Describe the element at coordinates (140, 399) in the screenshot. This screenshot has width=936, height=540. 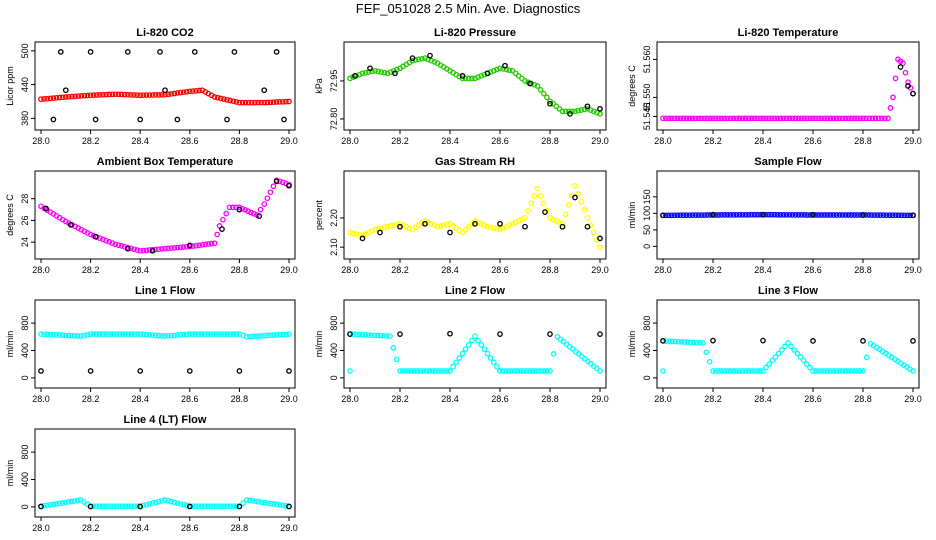
I see `x-tick-label: 28.4` at that location.